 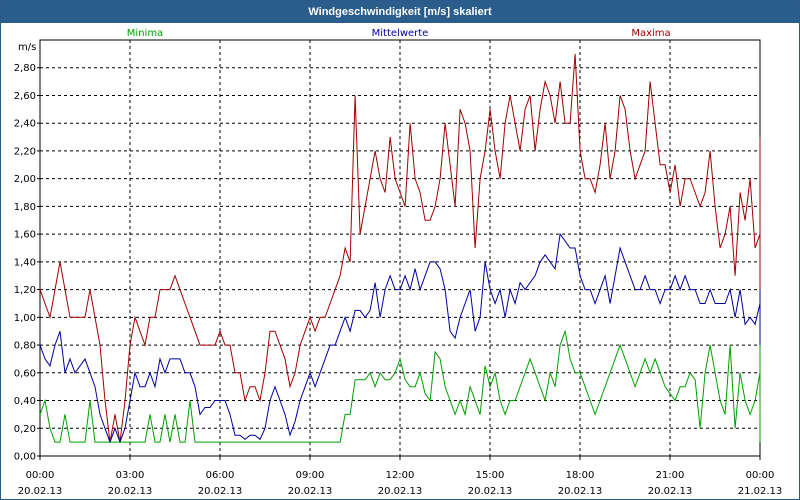 I want to click on y-tick-label: 0,40, so click(x=25, y=401).